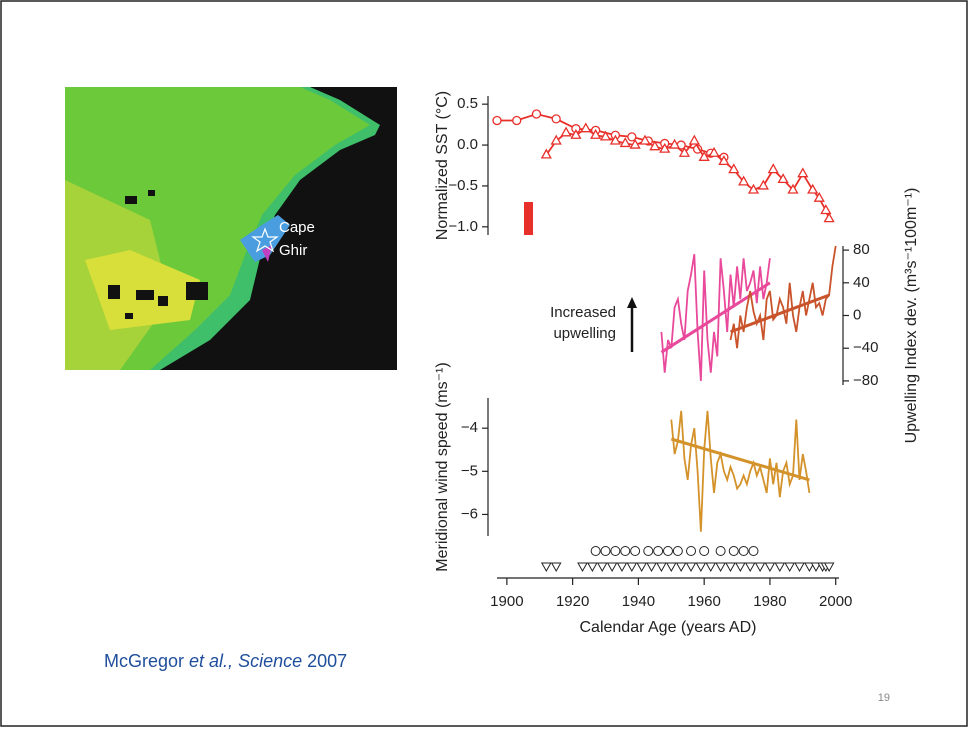 Image resolution: width=968 pixels, height=732 pixels. What do you see at coordinates (528, 218) in the screenshot?
I see `sst-error-bar` at bounding box center [528, 218].